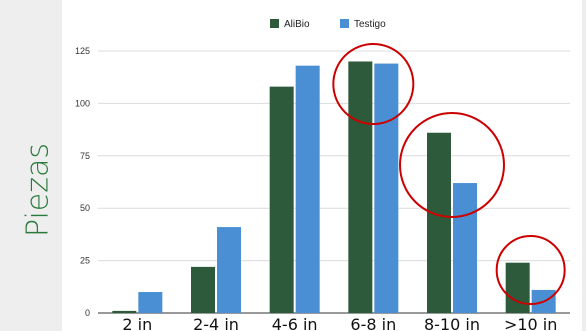 This screenshot has width=586, height=331. I want to click on y-tick-label-25: 25, so click(85, 261).